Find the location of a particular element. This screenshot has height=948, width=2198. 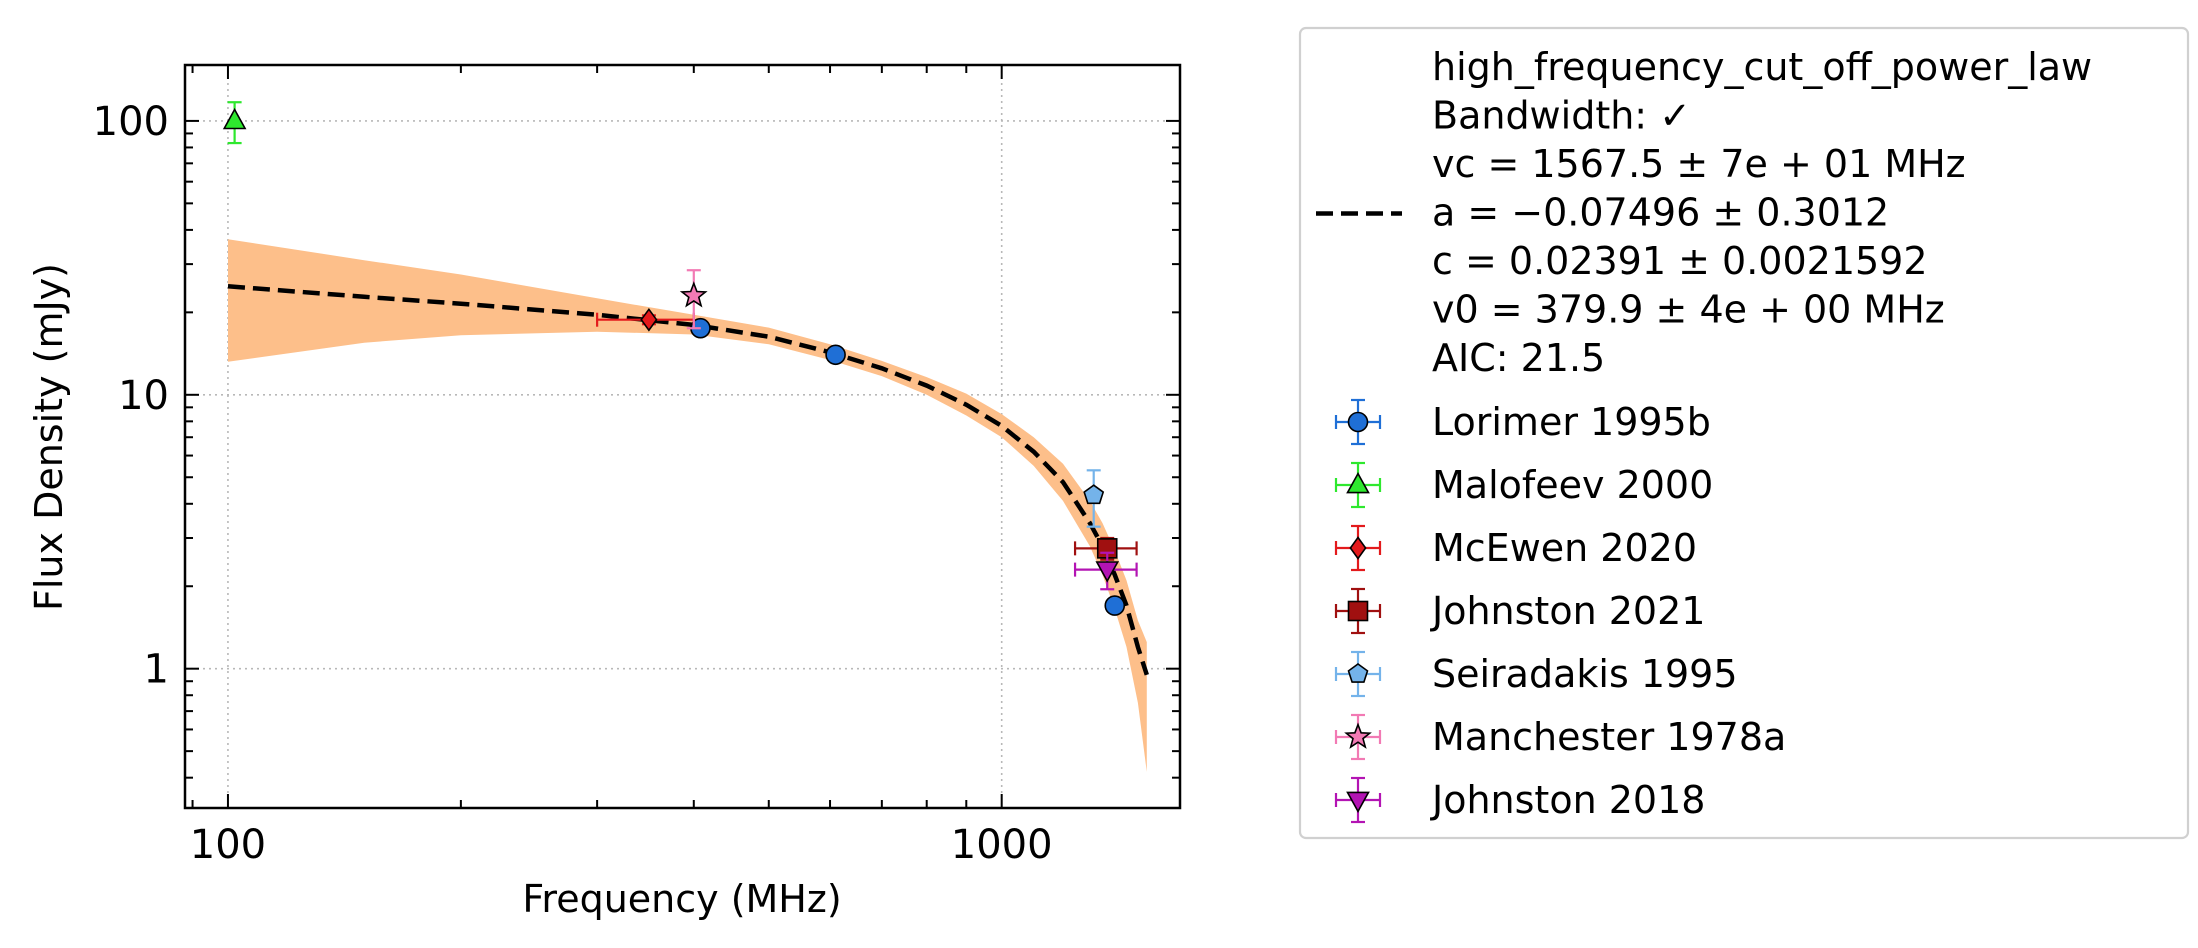

legend-entry: Malofeev 2000 is located at coordinates (1523, 485).